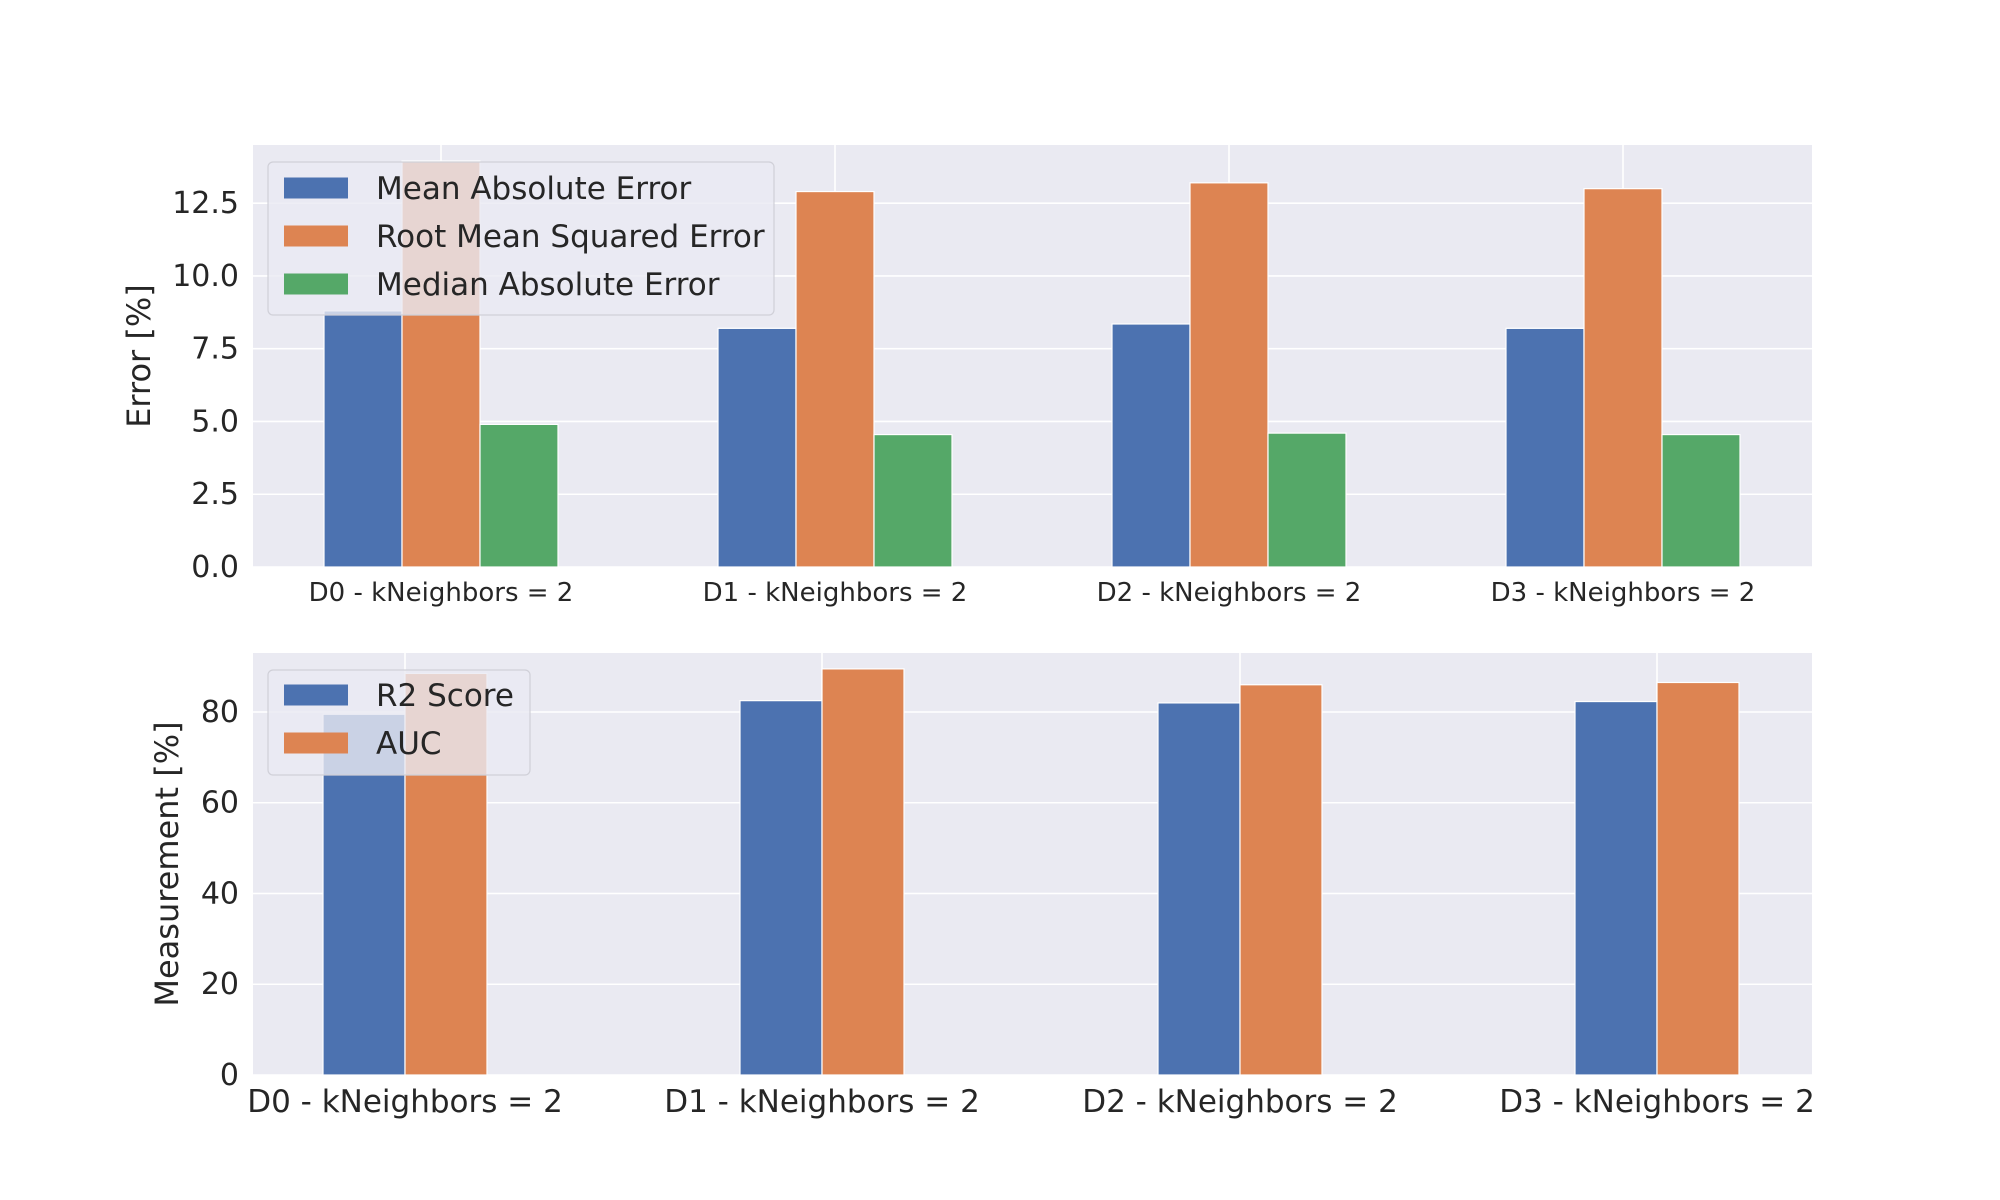 The width and height of the screenshot is (2000, 1200). What do you see at coordinates (220, 712) in the screenshot?
I see `y-tick-label: 80` at bounding box center [220, 712].